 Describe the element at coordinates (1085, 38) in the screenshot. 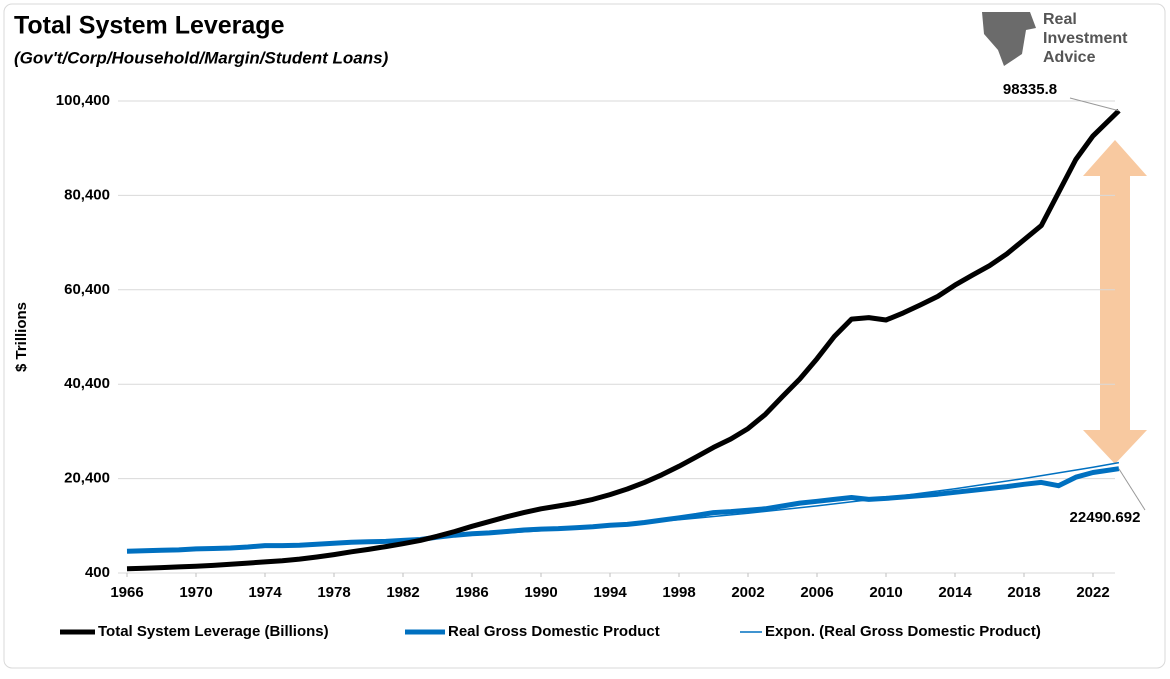

I see `logo-text: Investment` at that location.